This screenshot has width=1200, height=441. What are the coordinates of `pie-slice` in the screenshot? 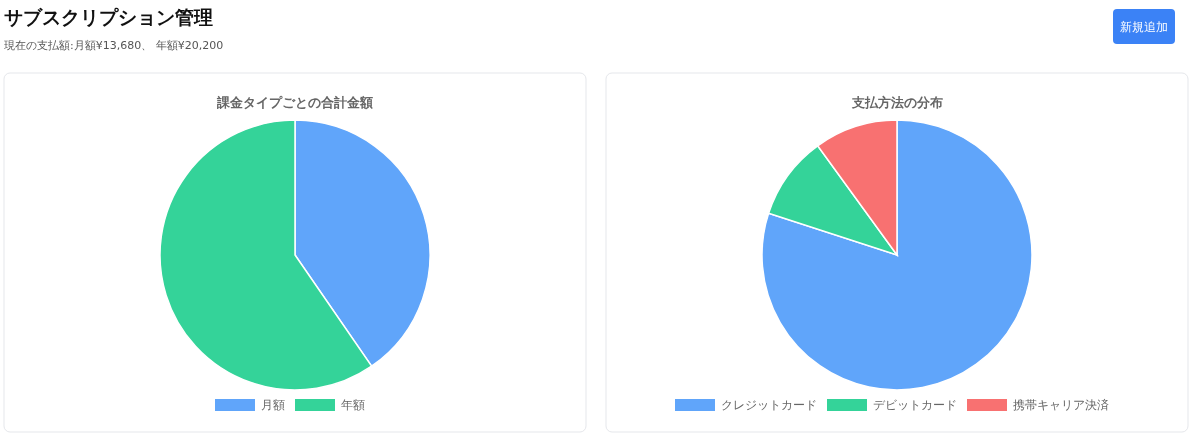 It's located at (897, 255).